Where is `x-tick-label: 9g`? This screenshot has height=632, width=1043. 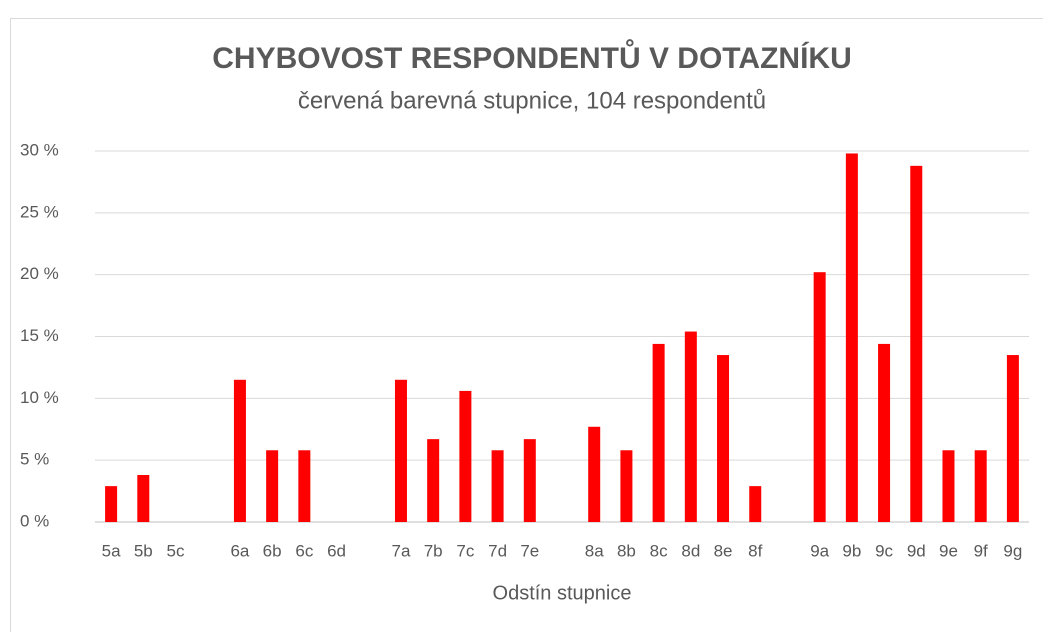 x-tick-label: 9g is located at coordinates (1012, 550).